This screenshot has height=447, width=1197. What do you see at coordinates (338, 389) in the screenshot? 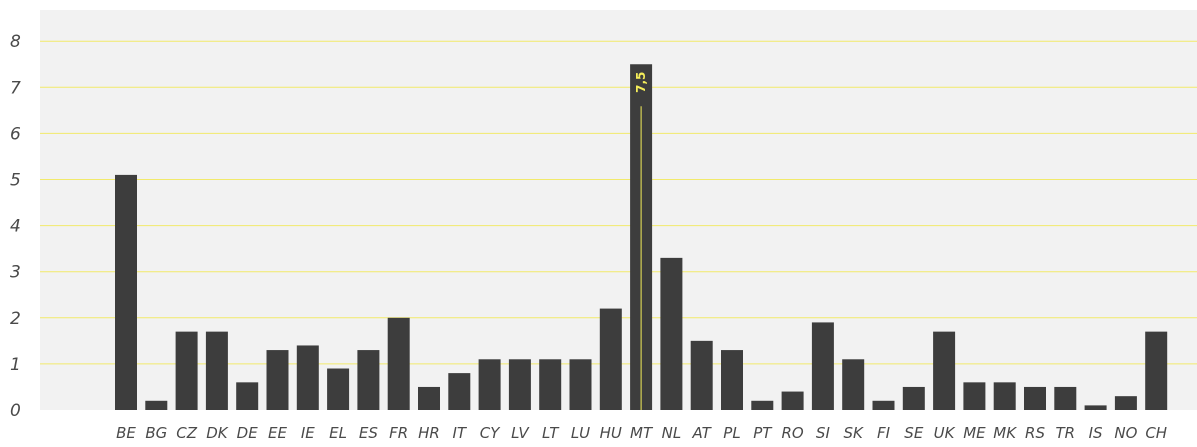
I see `bar-el` at bounding box center [338, 389].